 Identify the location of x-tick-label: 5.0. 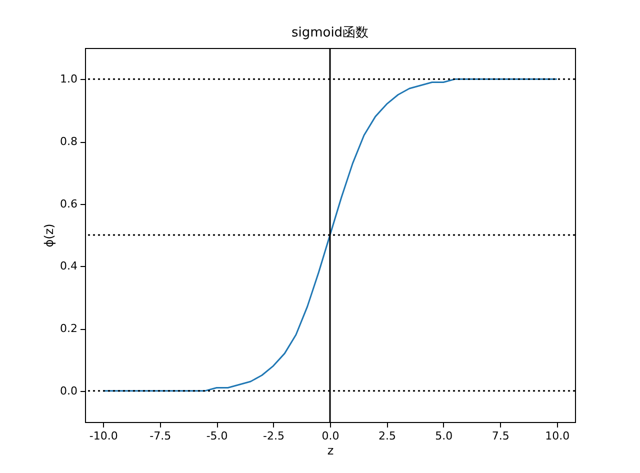
(444, 436).